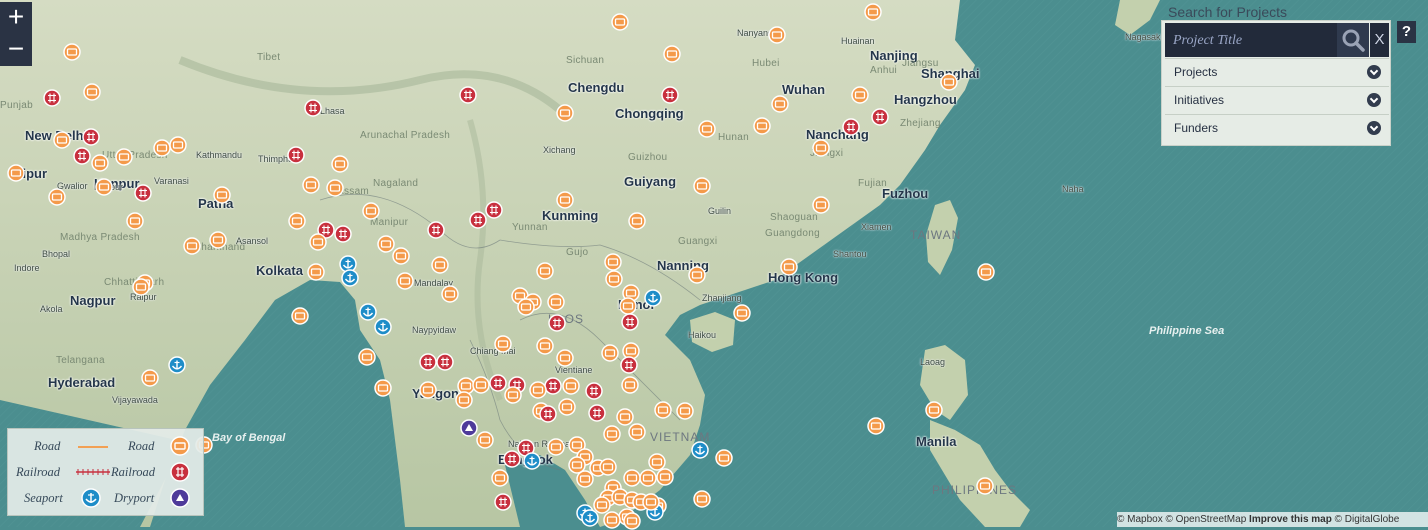 This screenshot has height=530, width=1428. Describe the element at coordinates (469, 428) in the screenshot. I see `dryport-marker` at that location.